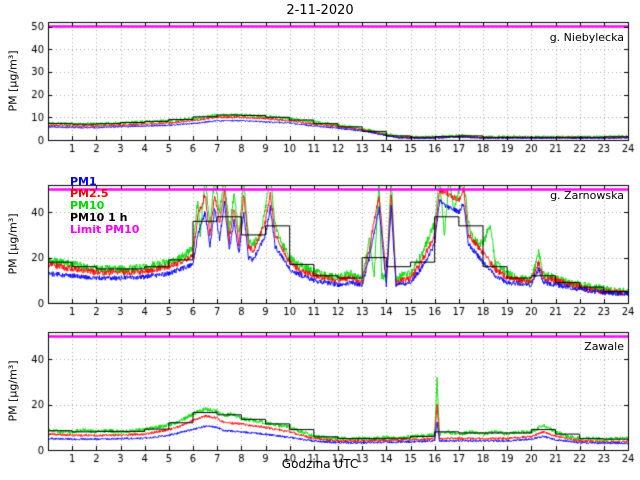 The image size is (640, 480). I want to click on legend-item-pm10-1h: PM10 1 h, so click(99, 217).